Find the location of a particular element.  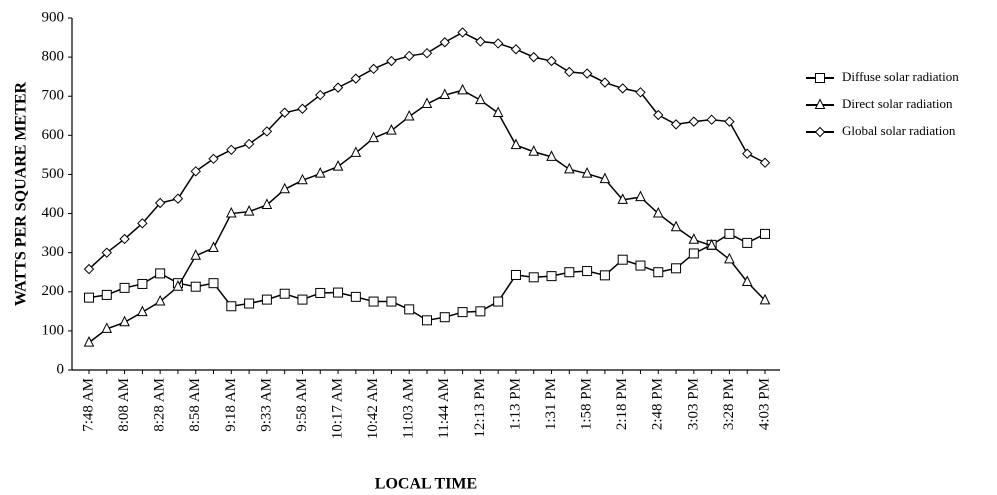

x-tick-label: 8:28 AM is located at coordinates (160, 405).